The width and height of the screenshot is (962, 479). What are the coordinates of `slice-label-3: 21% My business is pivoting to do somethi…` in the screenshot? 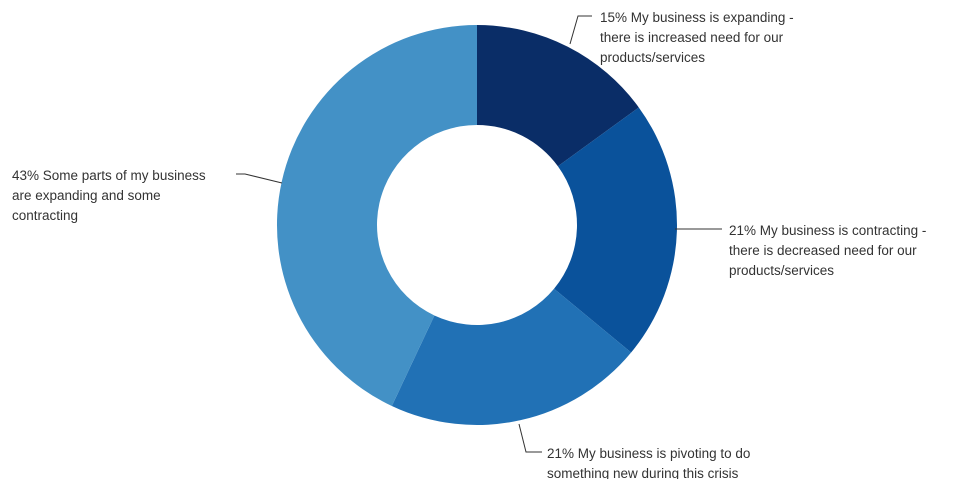 It's located at (648, 462).